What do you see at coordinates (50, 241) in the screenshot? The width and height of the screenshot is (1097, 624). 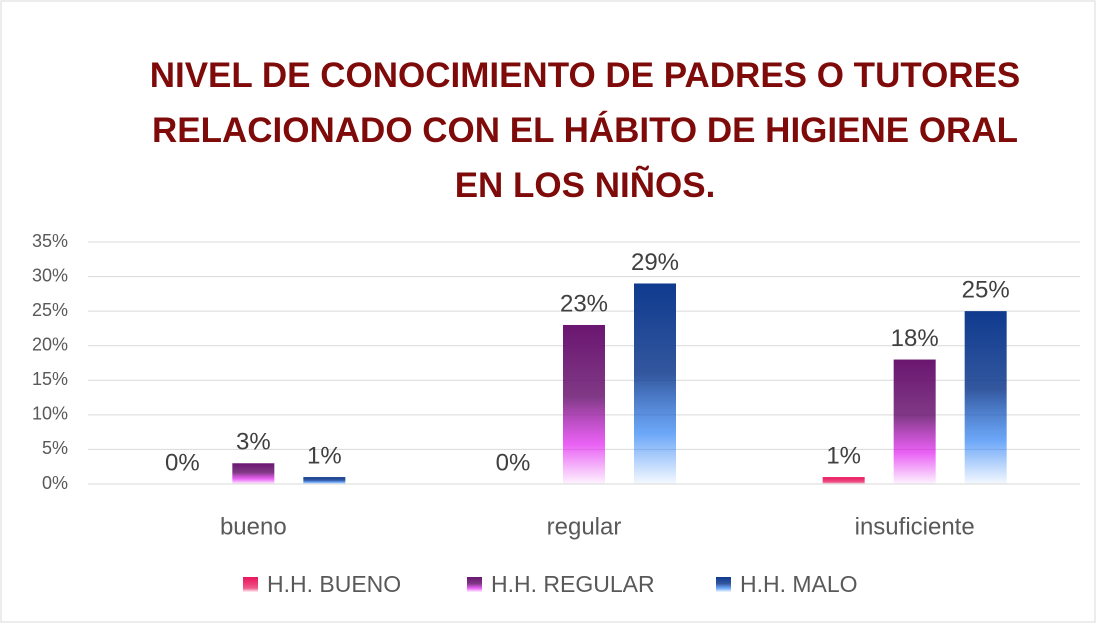 I see `y-tick-label: 35%` at bounding box center [50, 241].